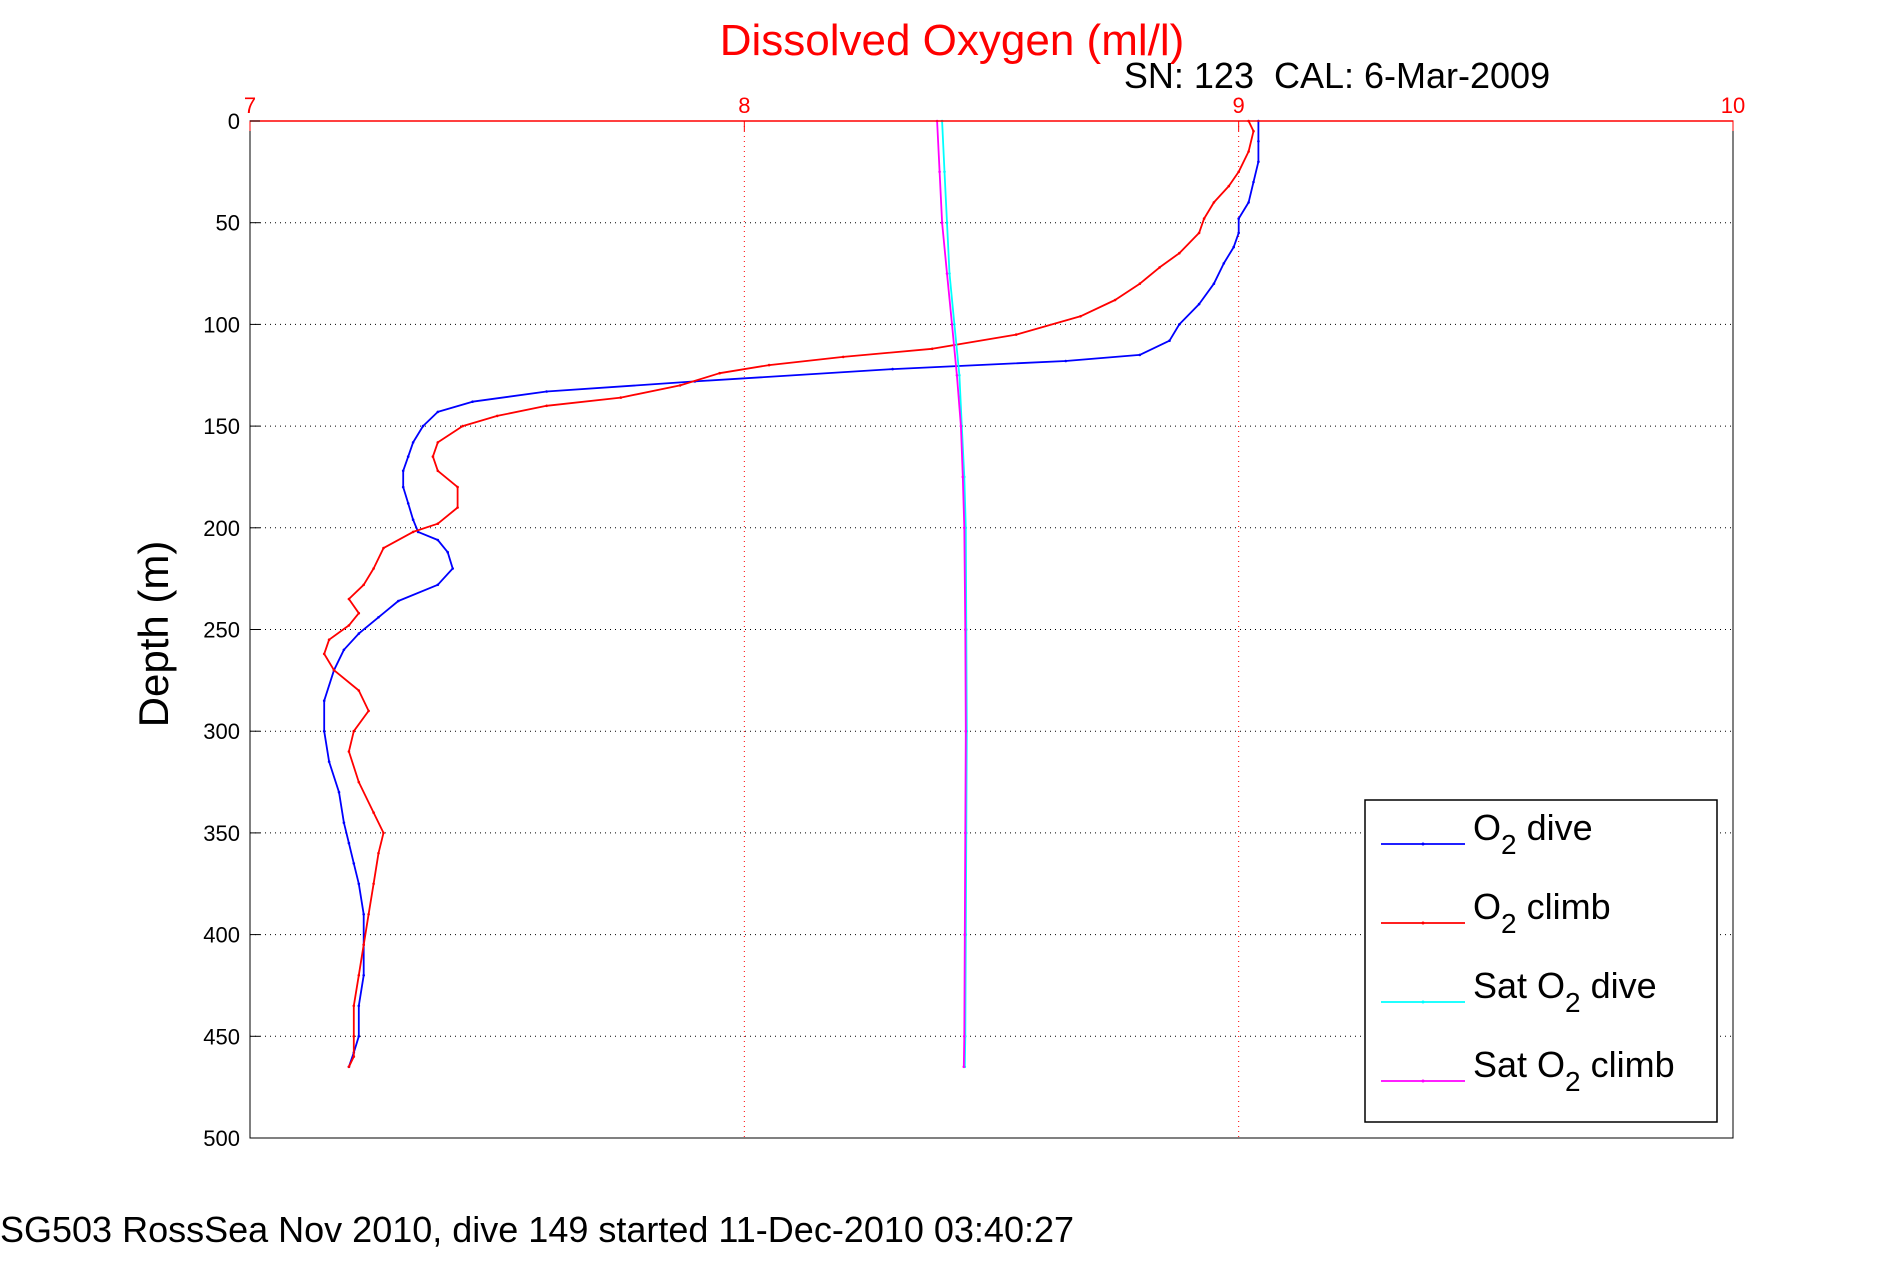 The width and height of the screenshot is (1891, 1262). What do you see at coordinates (221, 630) in the screenshot?
I see `y-tick-label: 250` at bounding box center [221, 630].